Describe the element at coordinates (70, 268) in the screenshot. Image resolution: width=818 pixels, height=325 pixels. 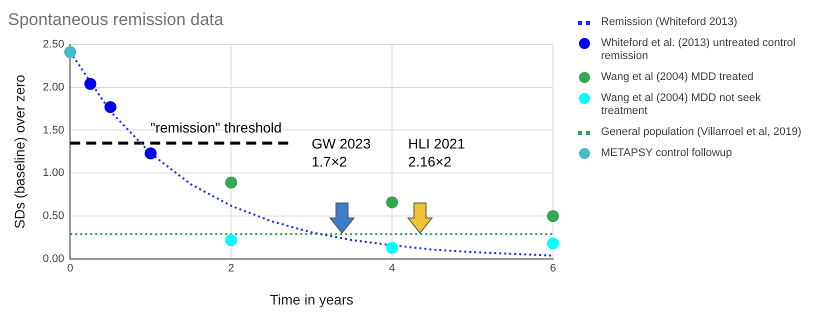
I see `x-tick-label: 0` at that location.